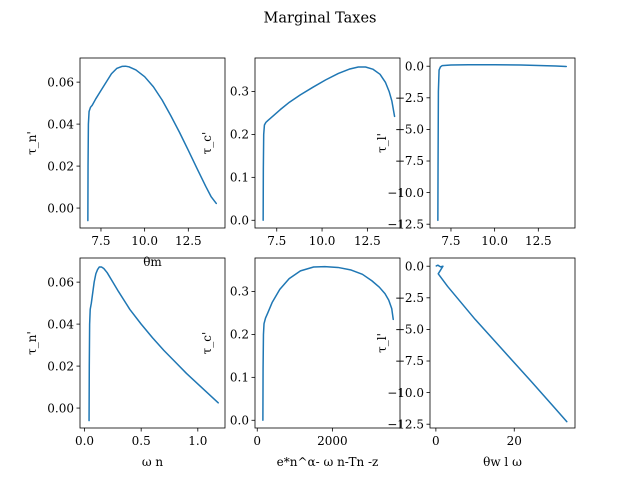 This screenshot has height=480, width=640. Describe the element at coordinates (84, 441) in the screenshot. I see `x-tick-label: 0.0` at that location.